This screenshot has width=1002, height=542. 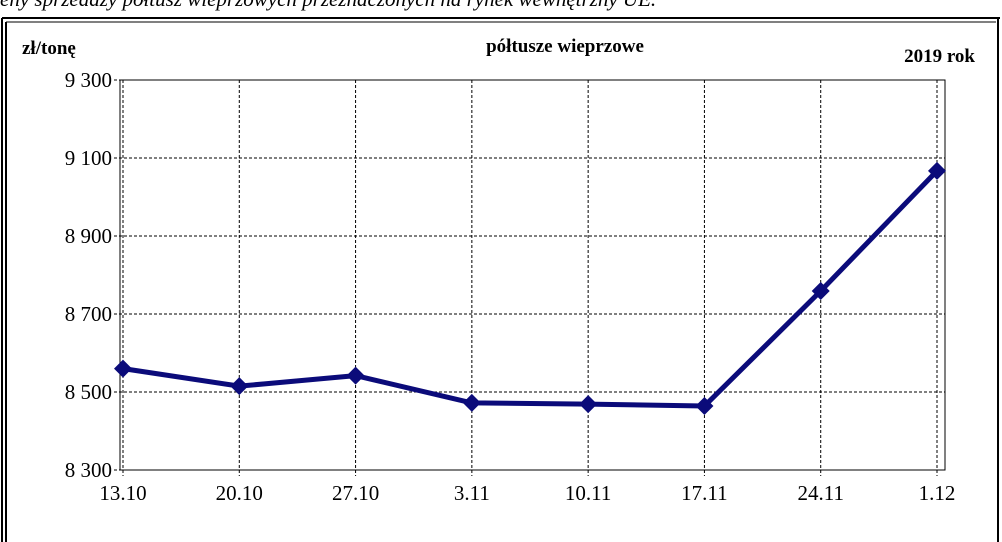 I want to click on y-tick-label: 8 500, so click(x=88, y=392).